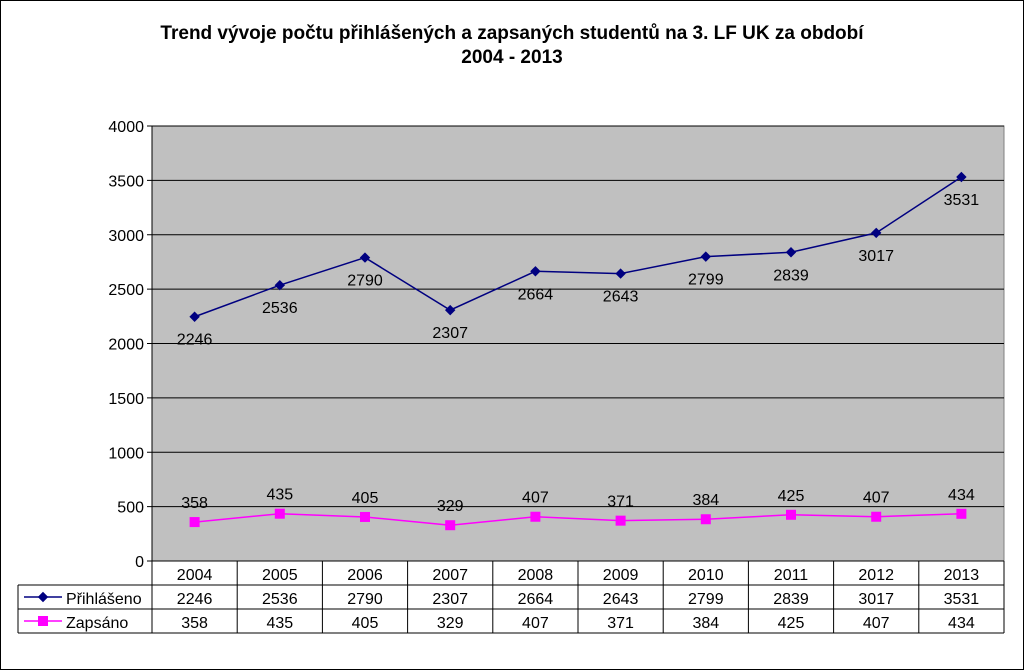  What do you see at coordinates (962, 575) in the screenshot?
I see `category-label-2013: 2013` at bounding box center [962, 575].